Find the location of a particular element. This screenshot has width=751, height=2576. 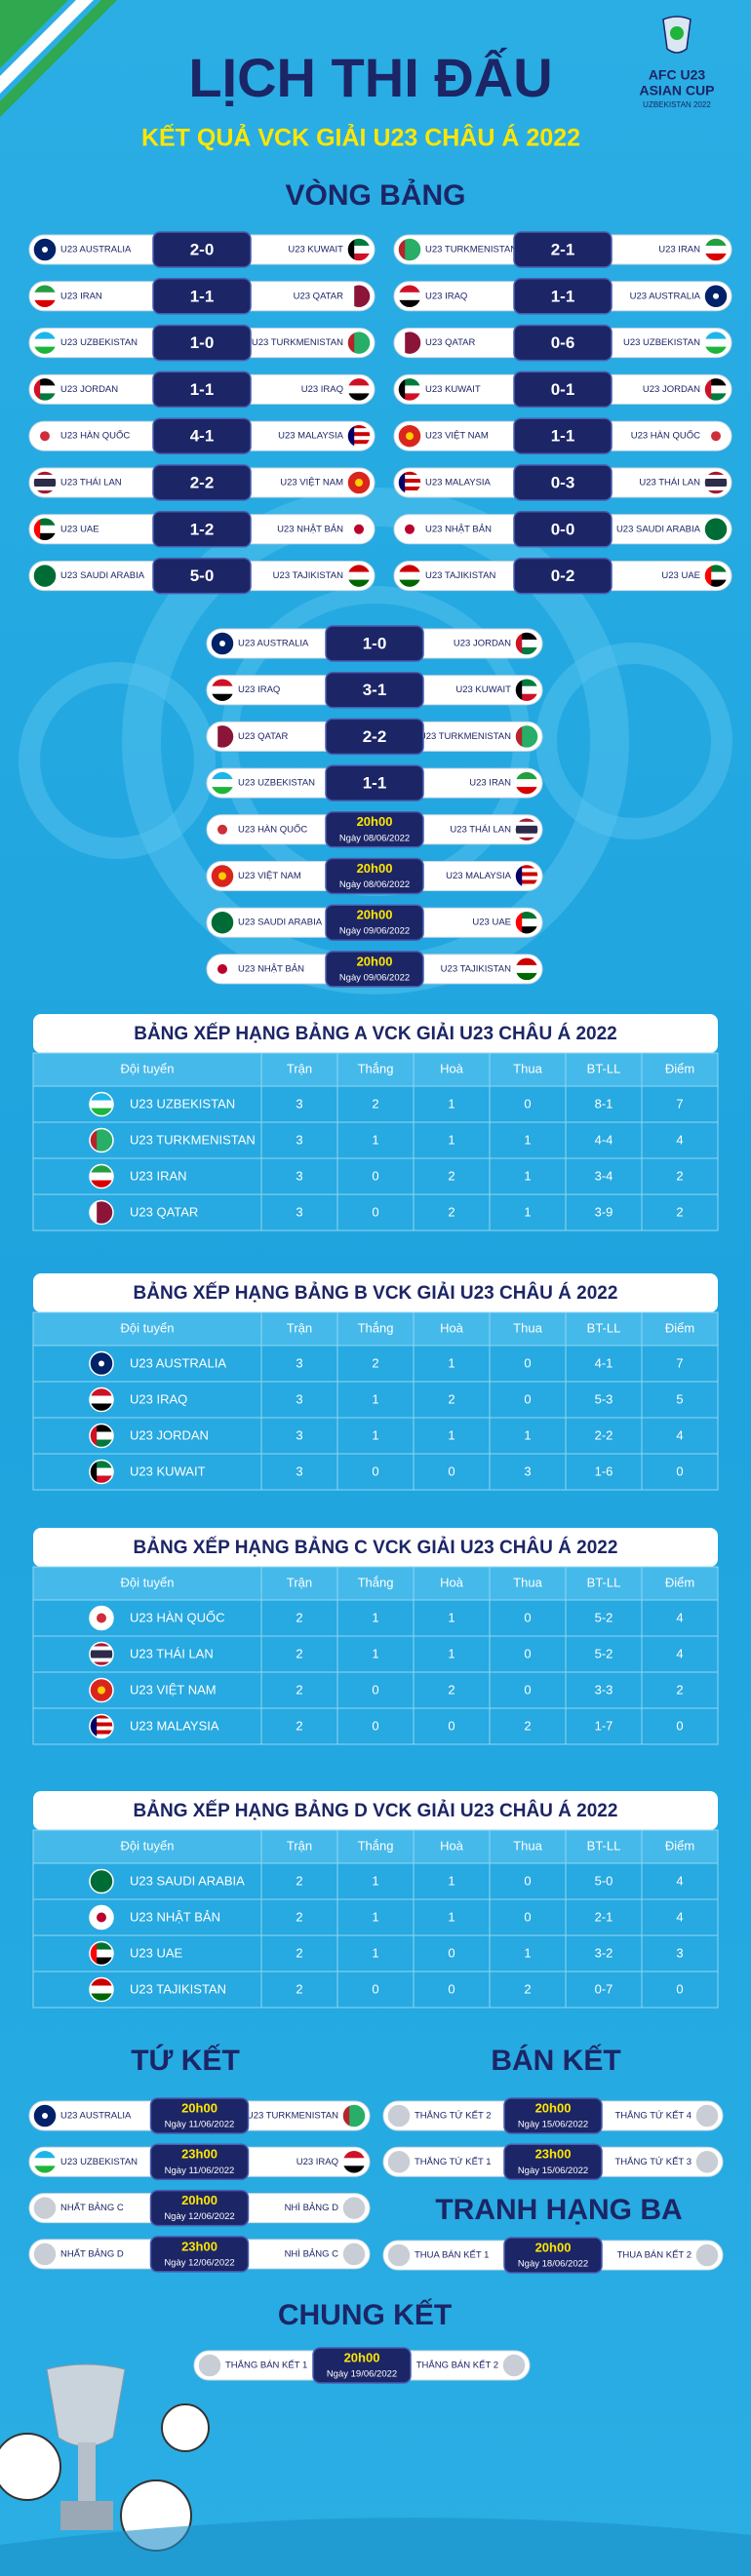

score: 0-6 is located at coordinates (563, 342).